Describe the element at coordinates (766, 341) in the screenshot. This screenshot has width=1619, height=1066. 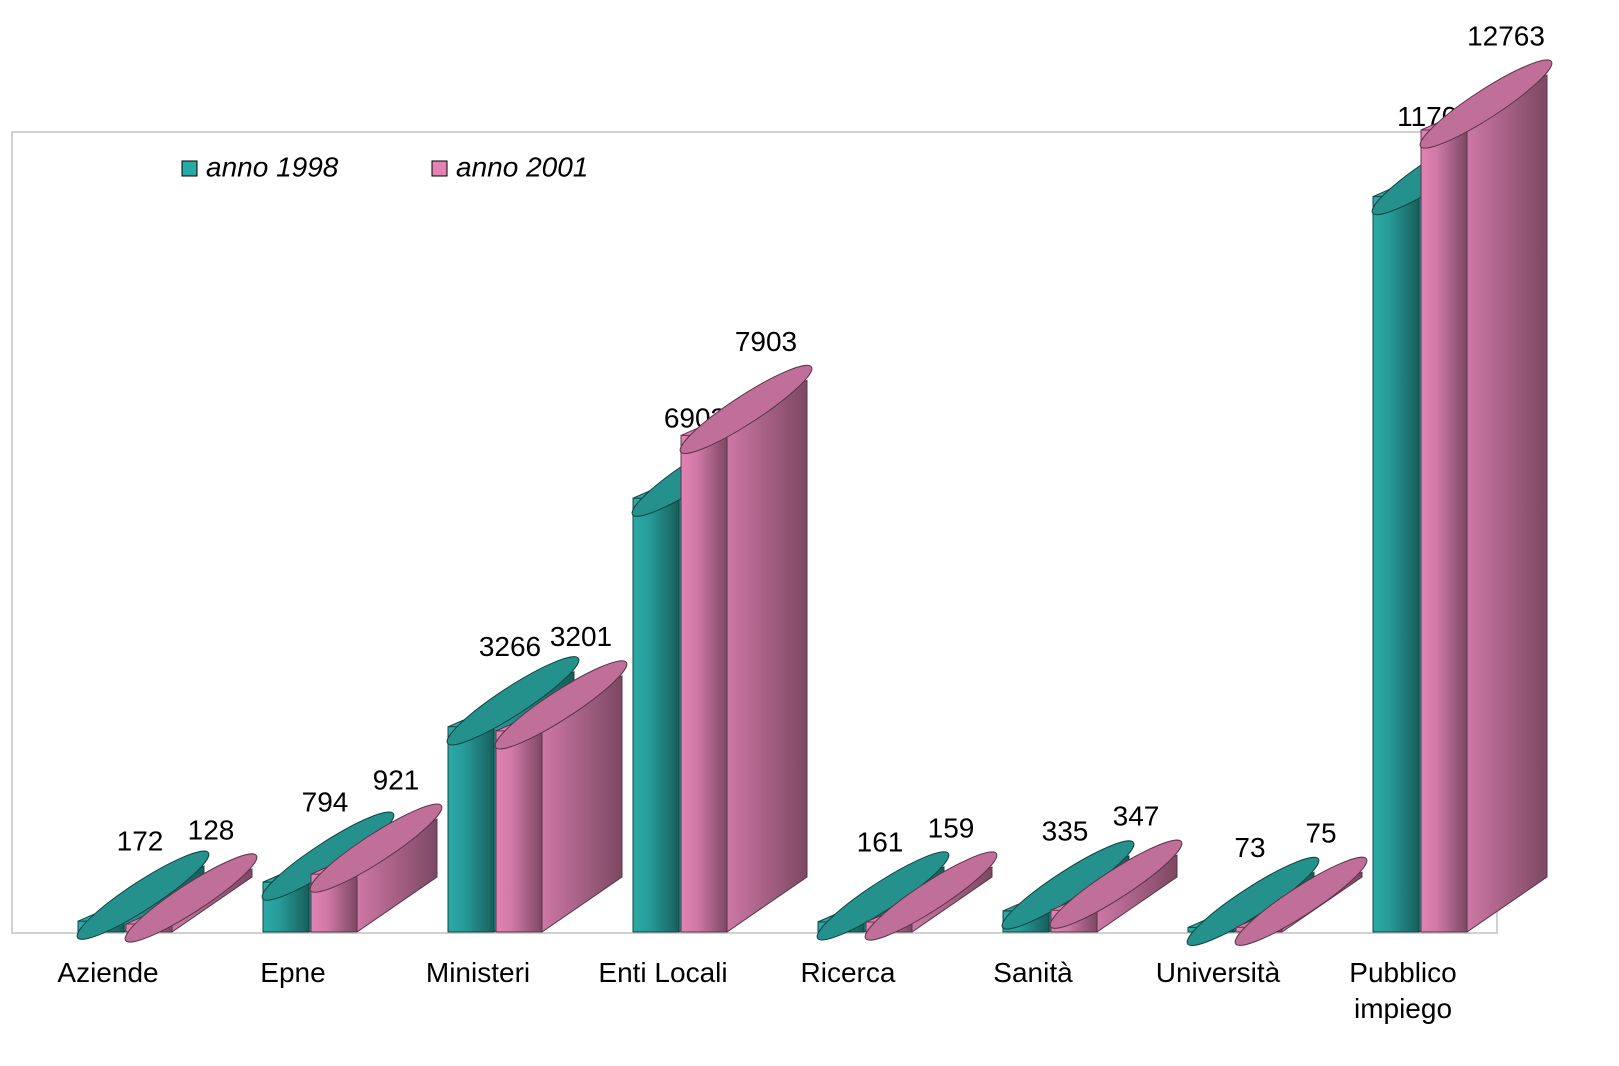
I see `data-label: 7903` at that location.